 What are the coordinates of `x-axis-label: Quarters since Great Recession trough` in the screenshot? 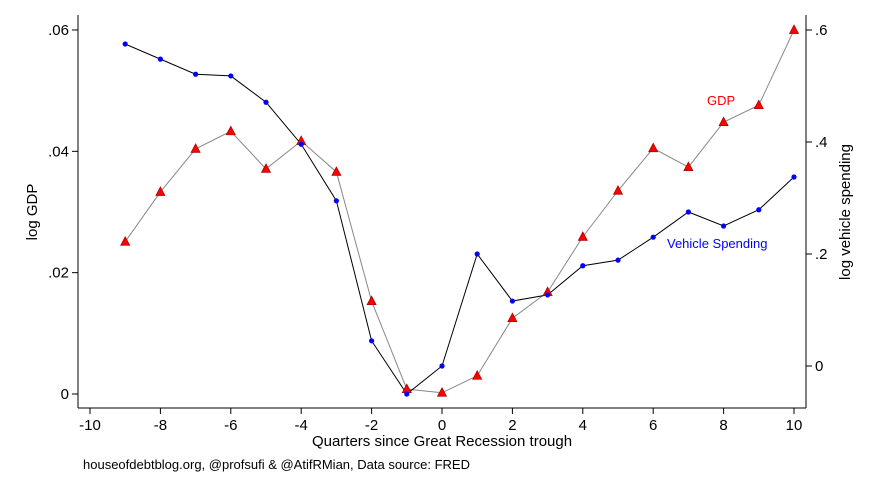 It's located at (442, 441).